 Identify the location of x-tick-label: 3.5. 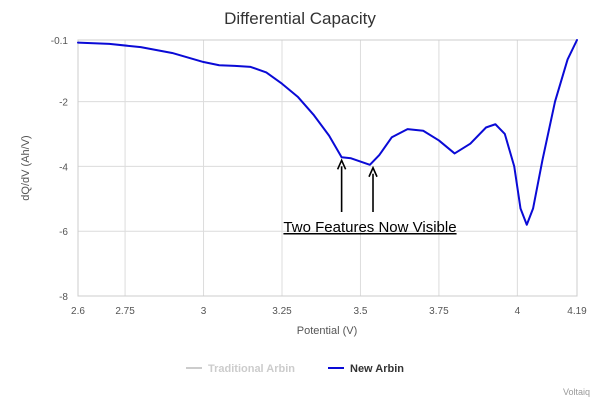
(360, 311).